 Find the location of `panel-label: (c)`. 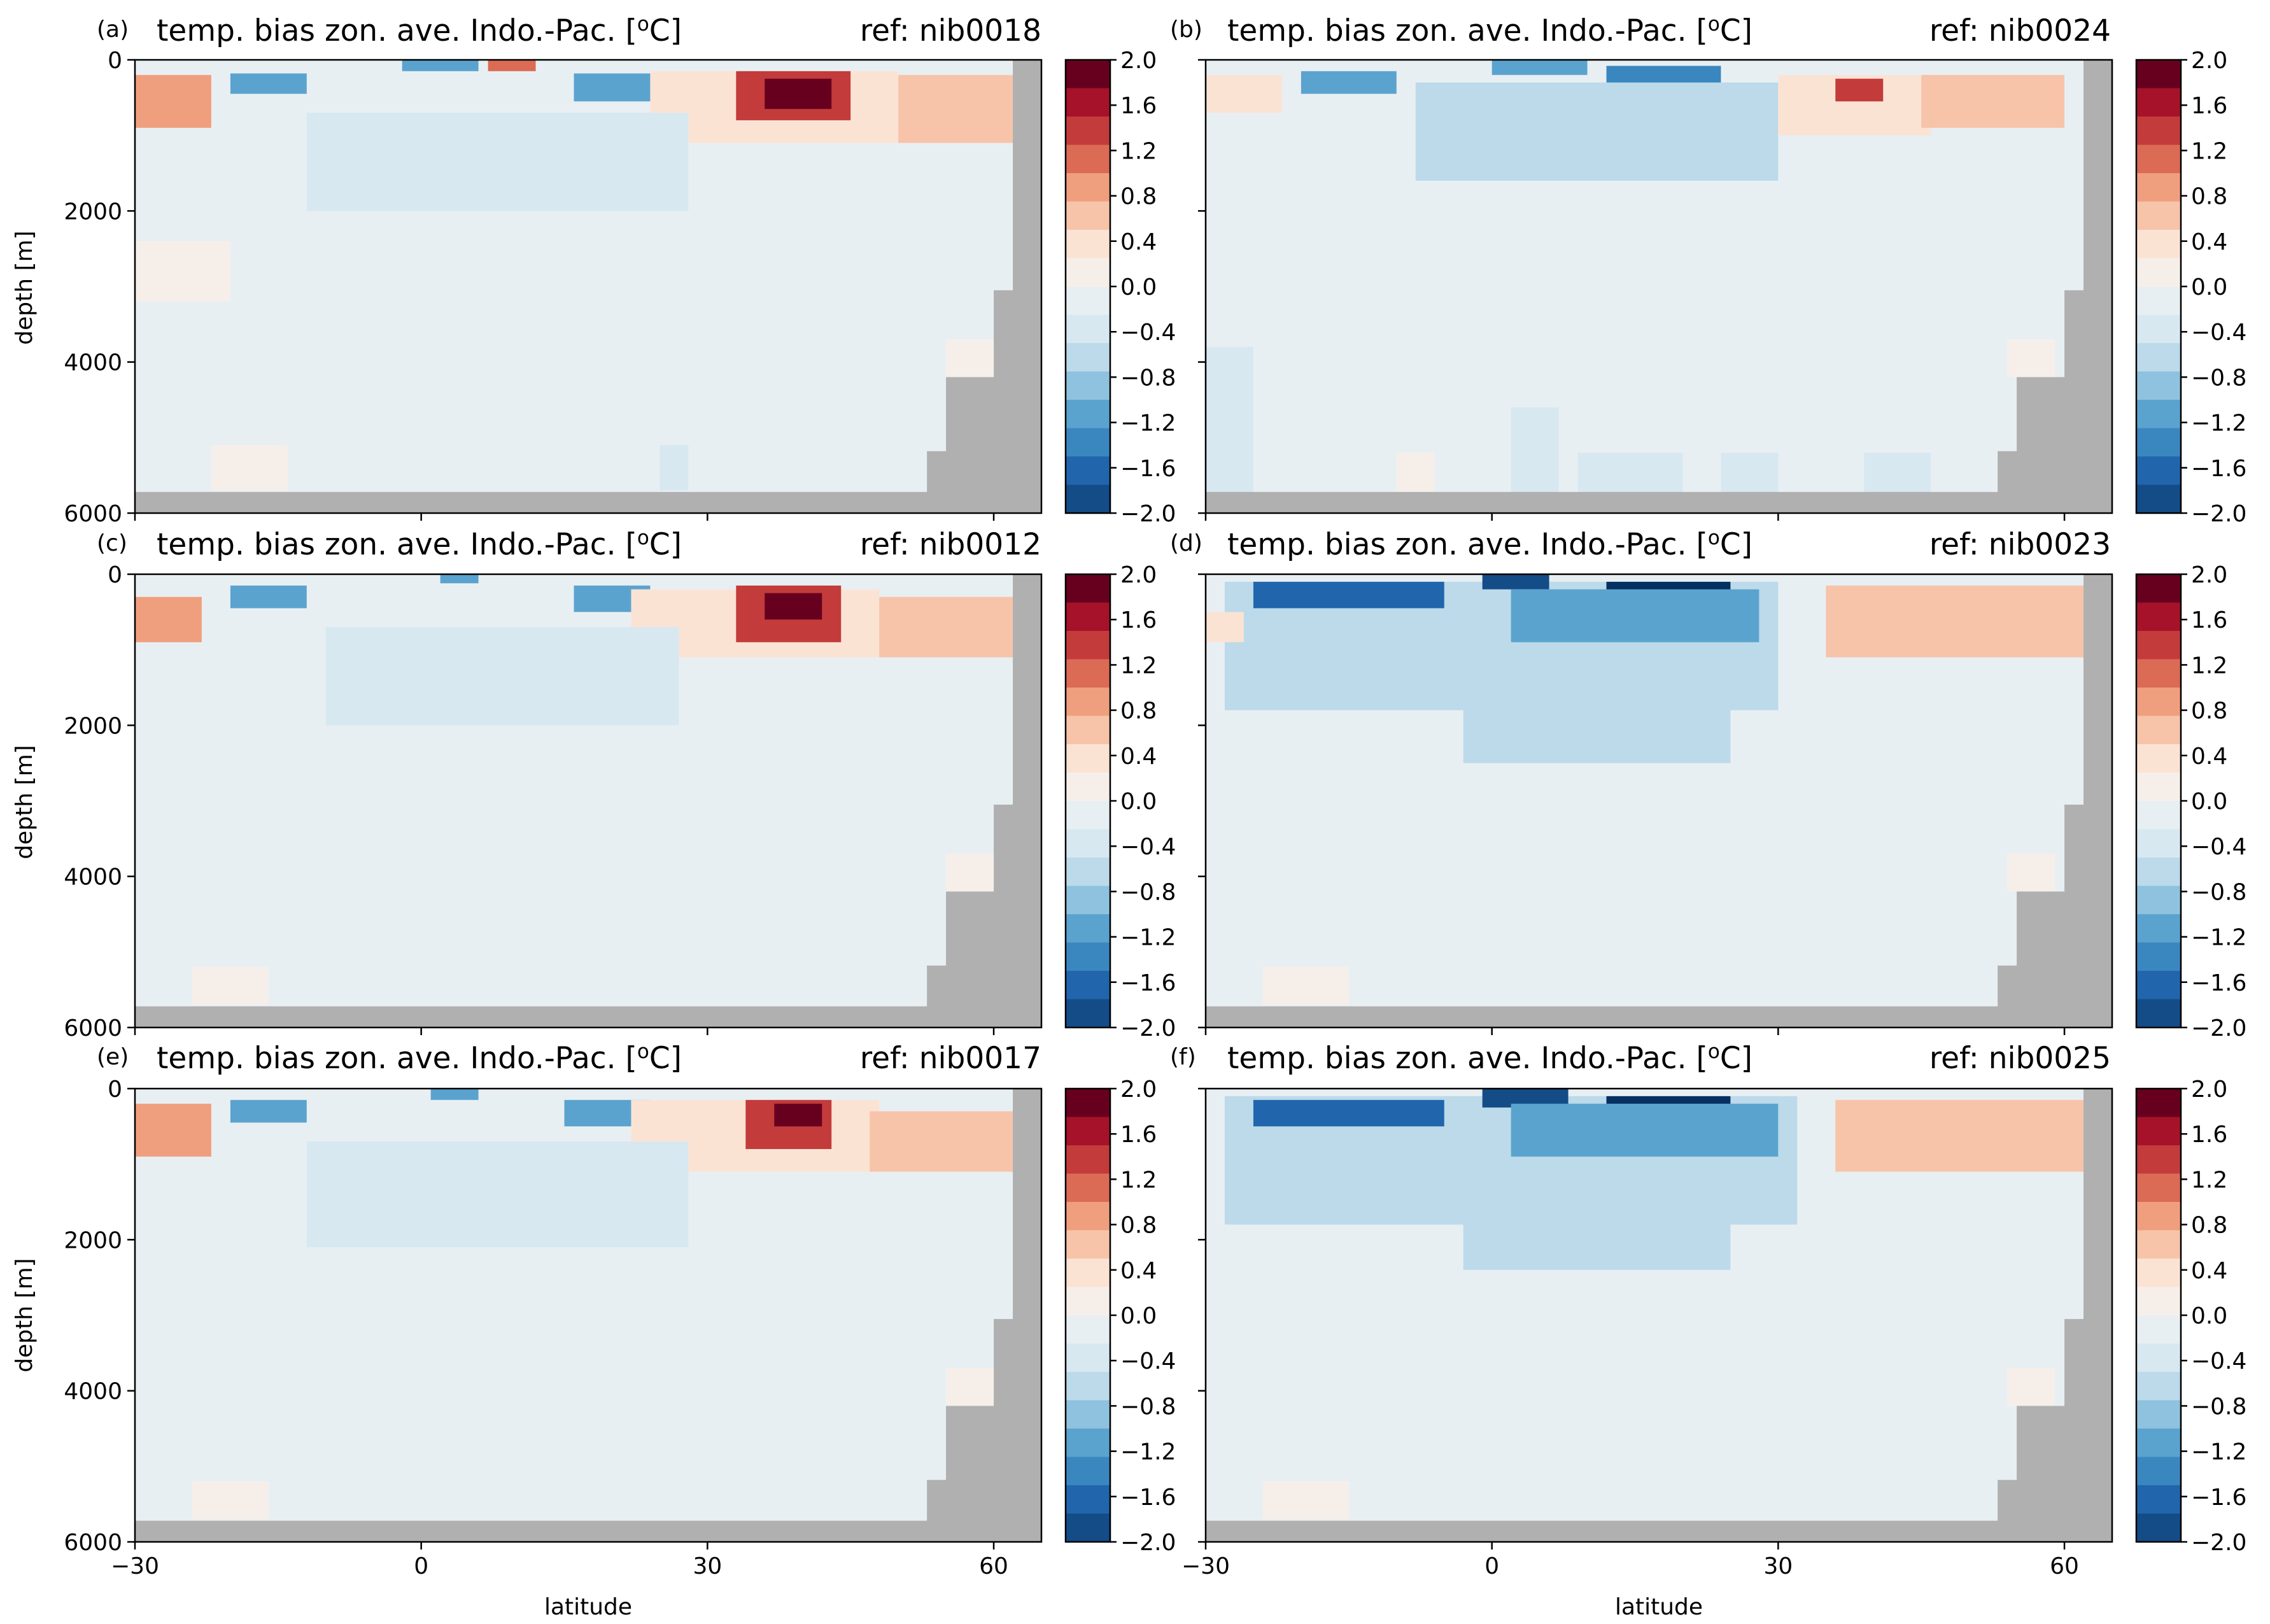

panel-label: (c) is located at coordinates (112, 543).